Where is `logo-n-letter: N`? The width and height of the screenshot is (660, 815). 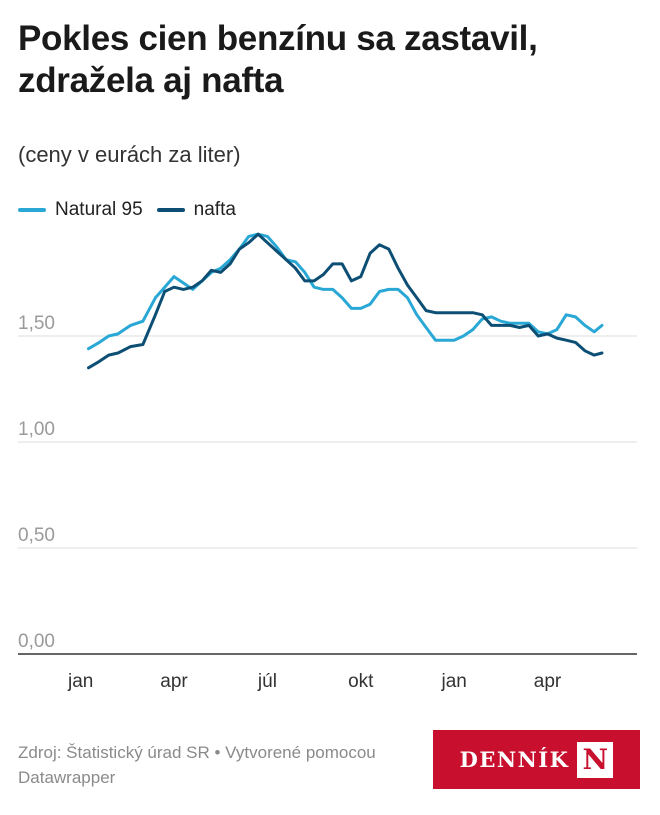
logo-n-letter: N is located at coordinates (595, 759).